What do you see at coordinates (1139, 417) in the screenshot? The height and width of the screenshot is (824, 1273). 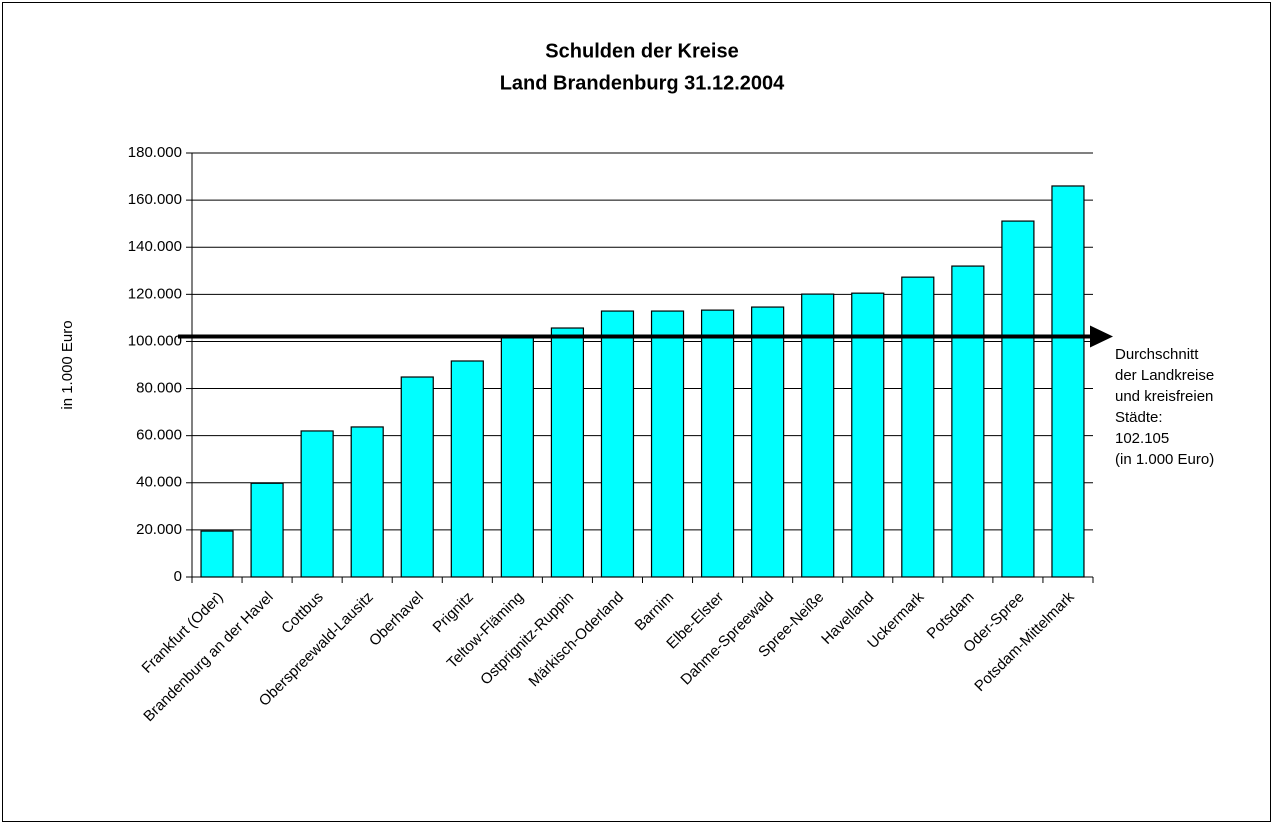 I see `annotation: Städte:` at bounding box center [1139, 417].